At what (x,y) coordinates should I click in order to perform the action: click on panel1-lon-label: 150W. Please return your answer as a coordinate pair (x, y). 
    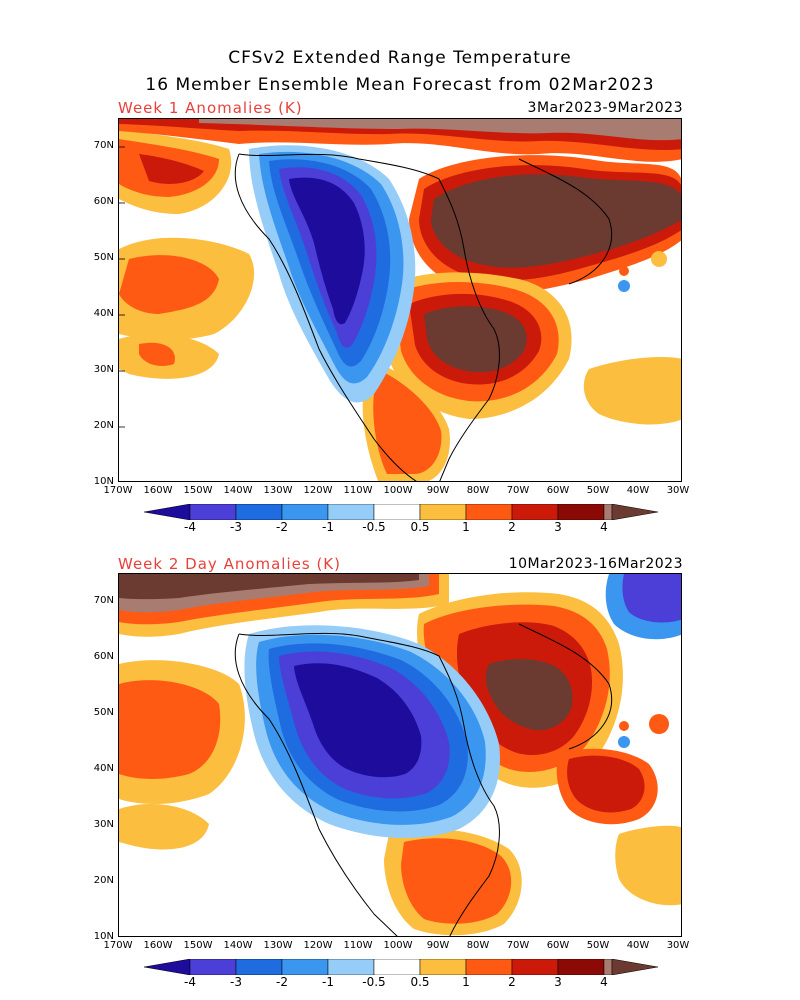
    Looking at the image, I should click on (198, 490).